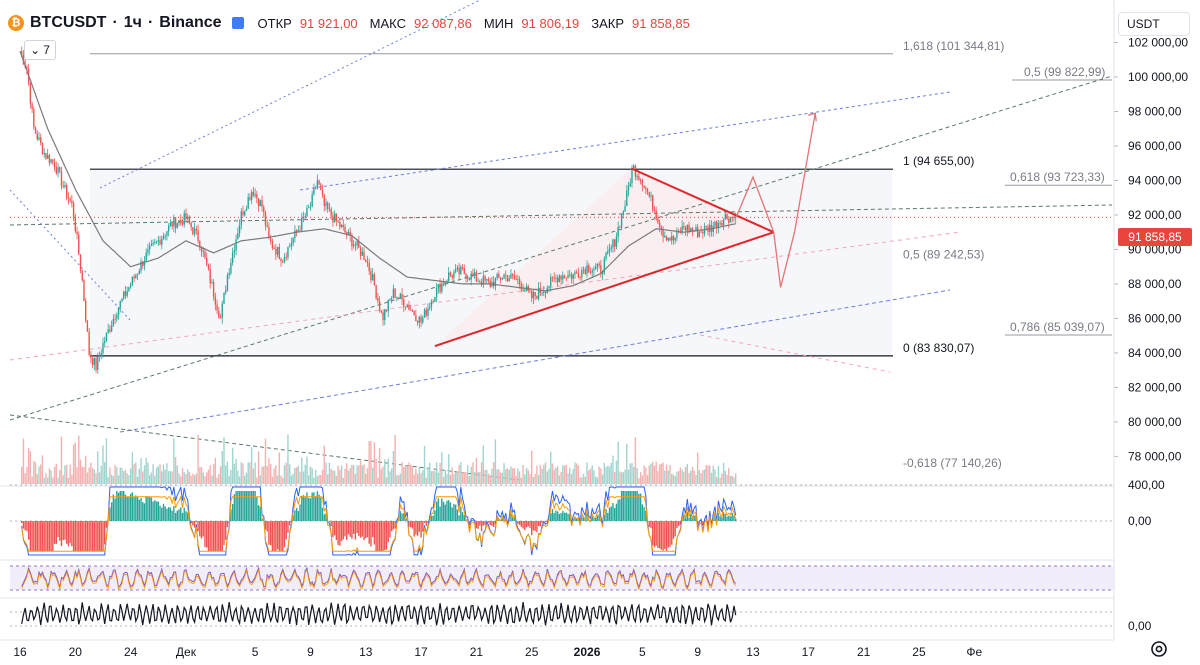  Describe the element at coordinates (40, 50) in the screenshot. I see `indicators-toggle-button: ⌄ 7` at that location.